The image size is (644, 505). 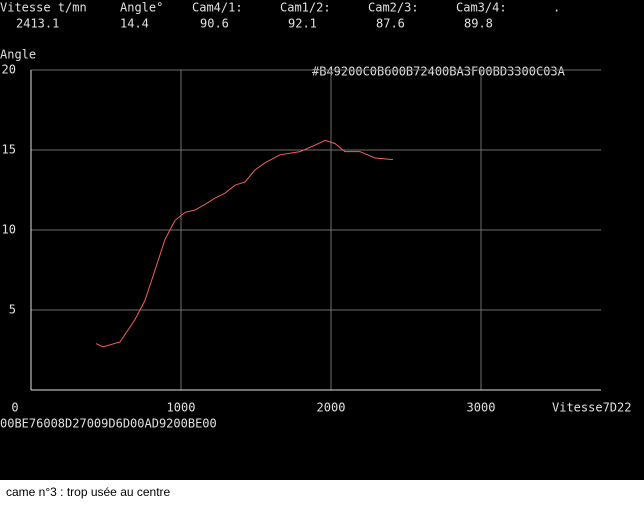 I want to click on header-label: Cam2/3:, so click(x=393, y=8).